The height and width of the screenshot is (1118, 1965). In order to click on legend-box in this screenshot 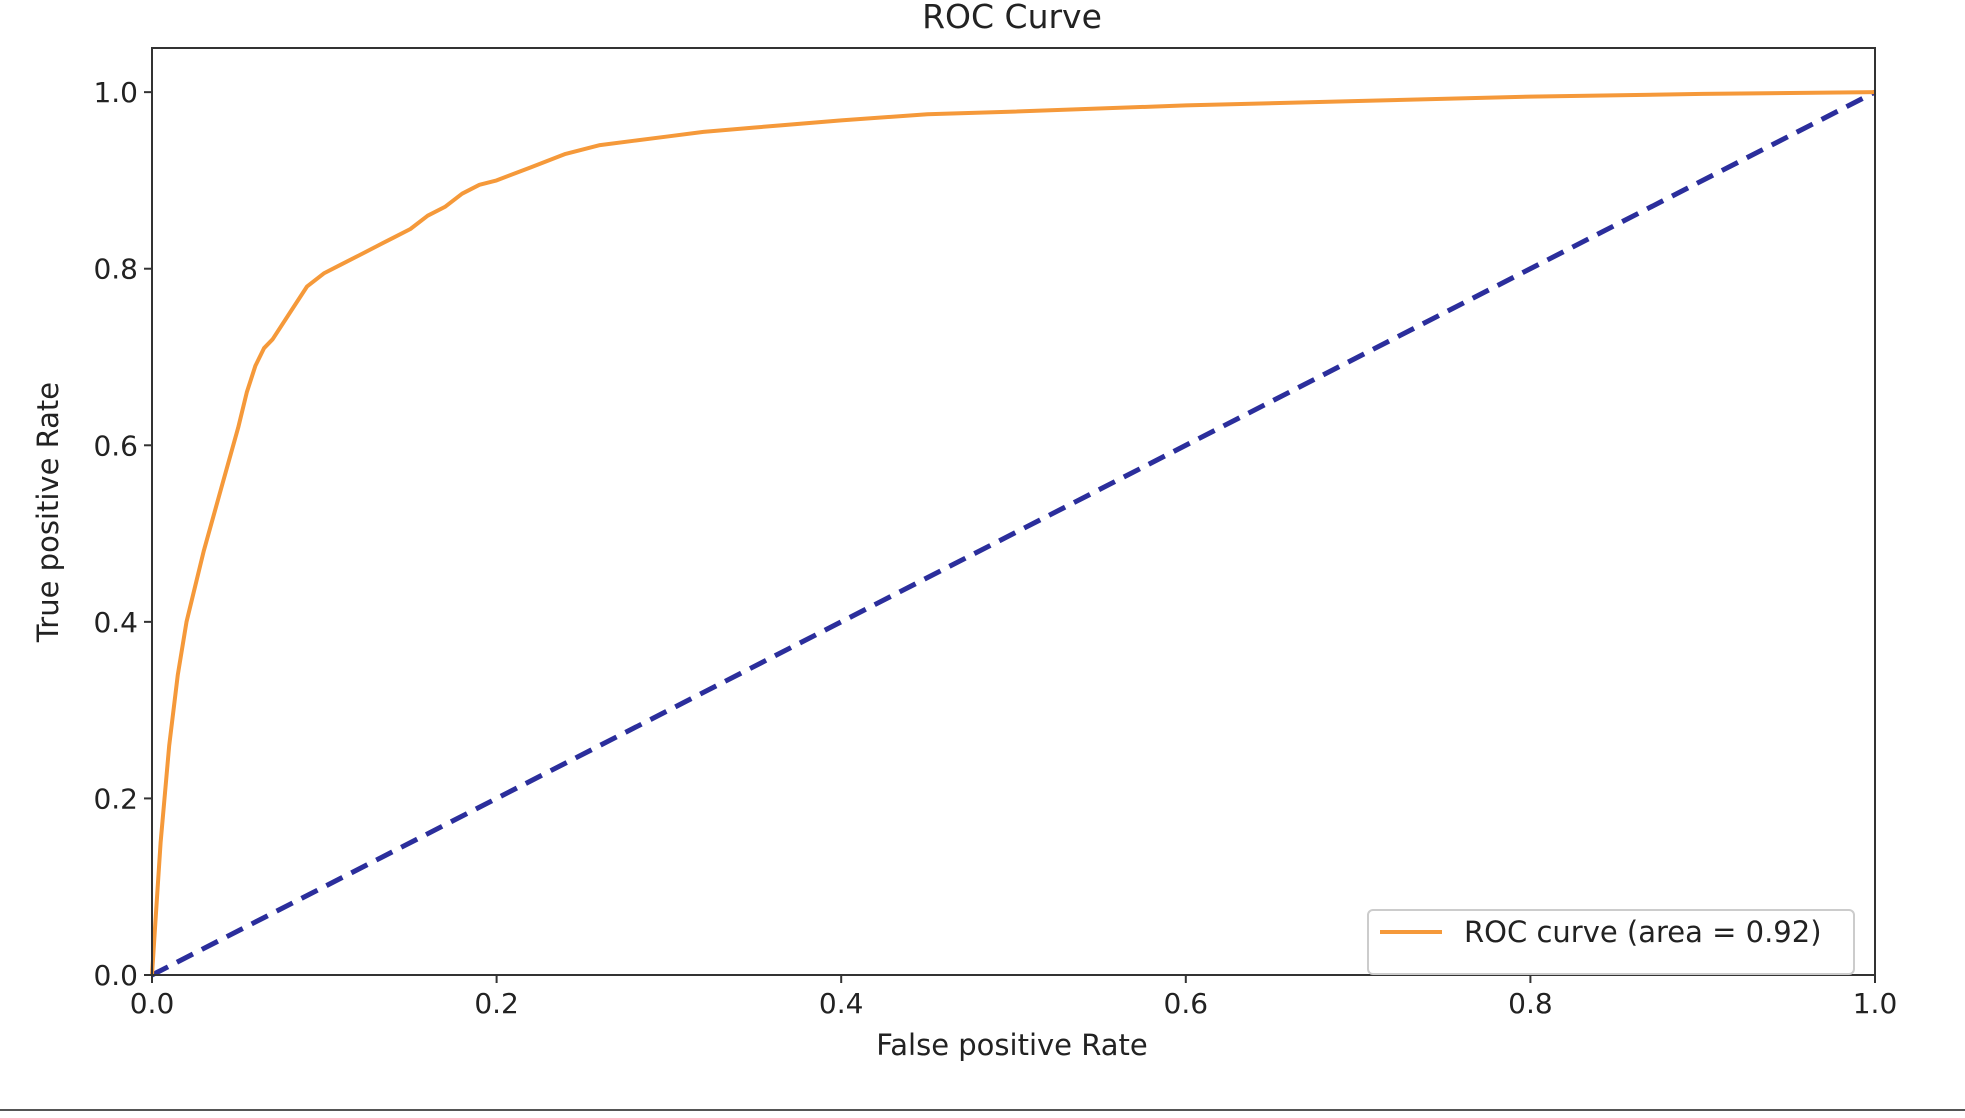, I will do `click(1611, 942)`.